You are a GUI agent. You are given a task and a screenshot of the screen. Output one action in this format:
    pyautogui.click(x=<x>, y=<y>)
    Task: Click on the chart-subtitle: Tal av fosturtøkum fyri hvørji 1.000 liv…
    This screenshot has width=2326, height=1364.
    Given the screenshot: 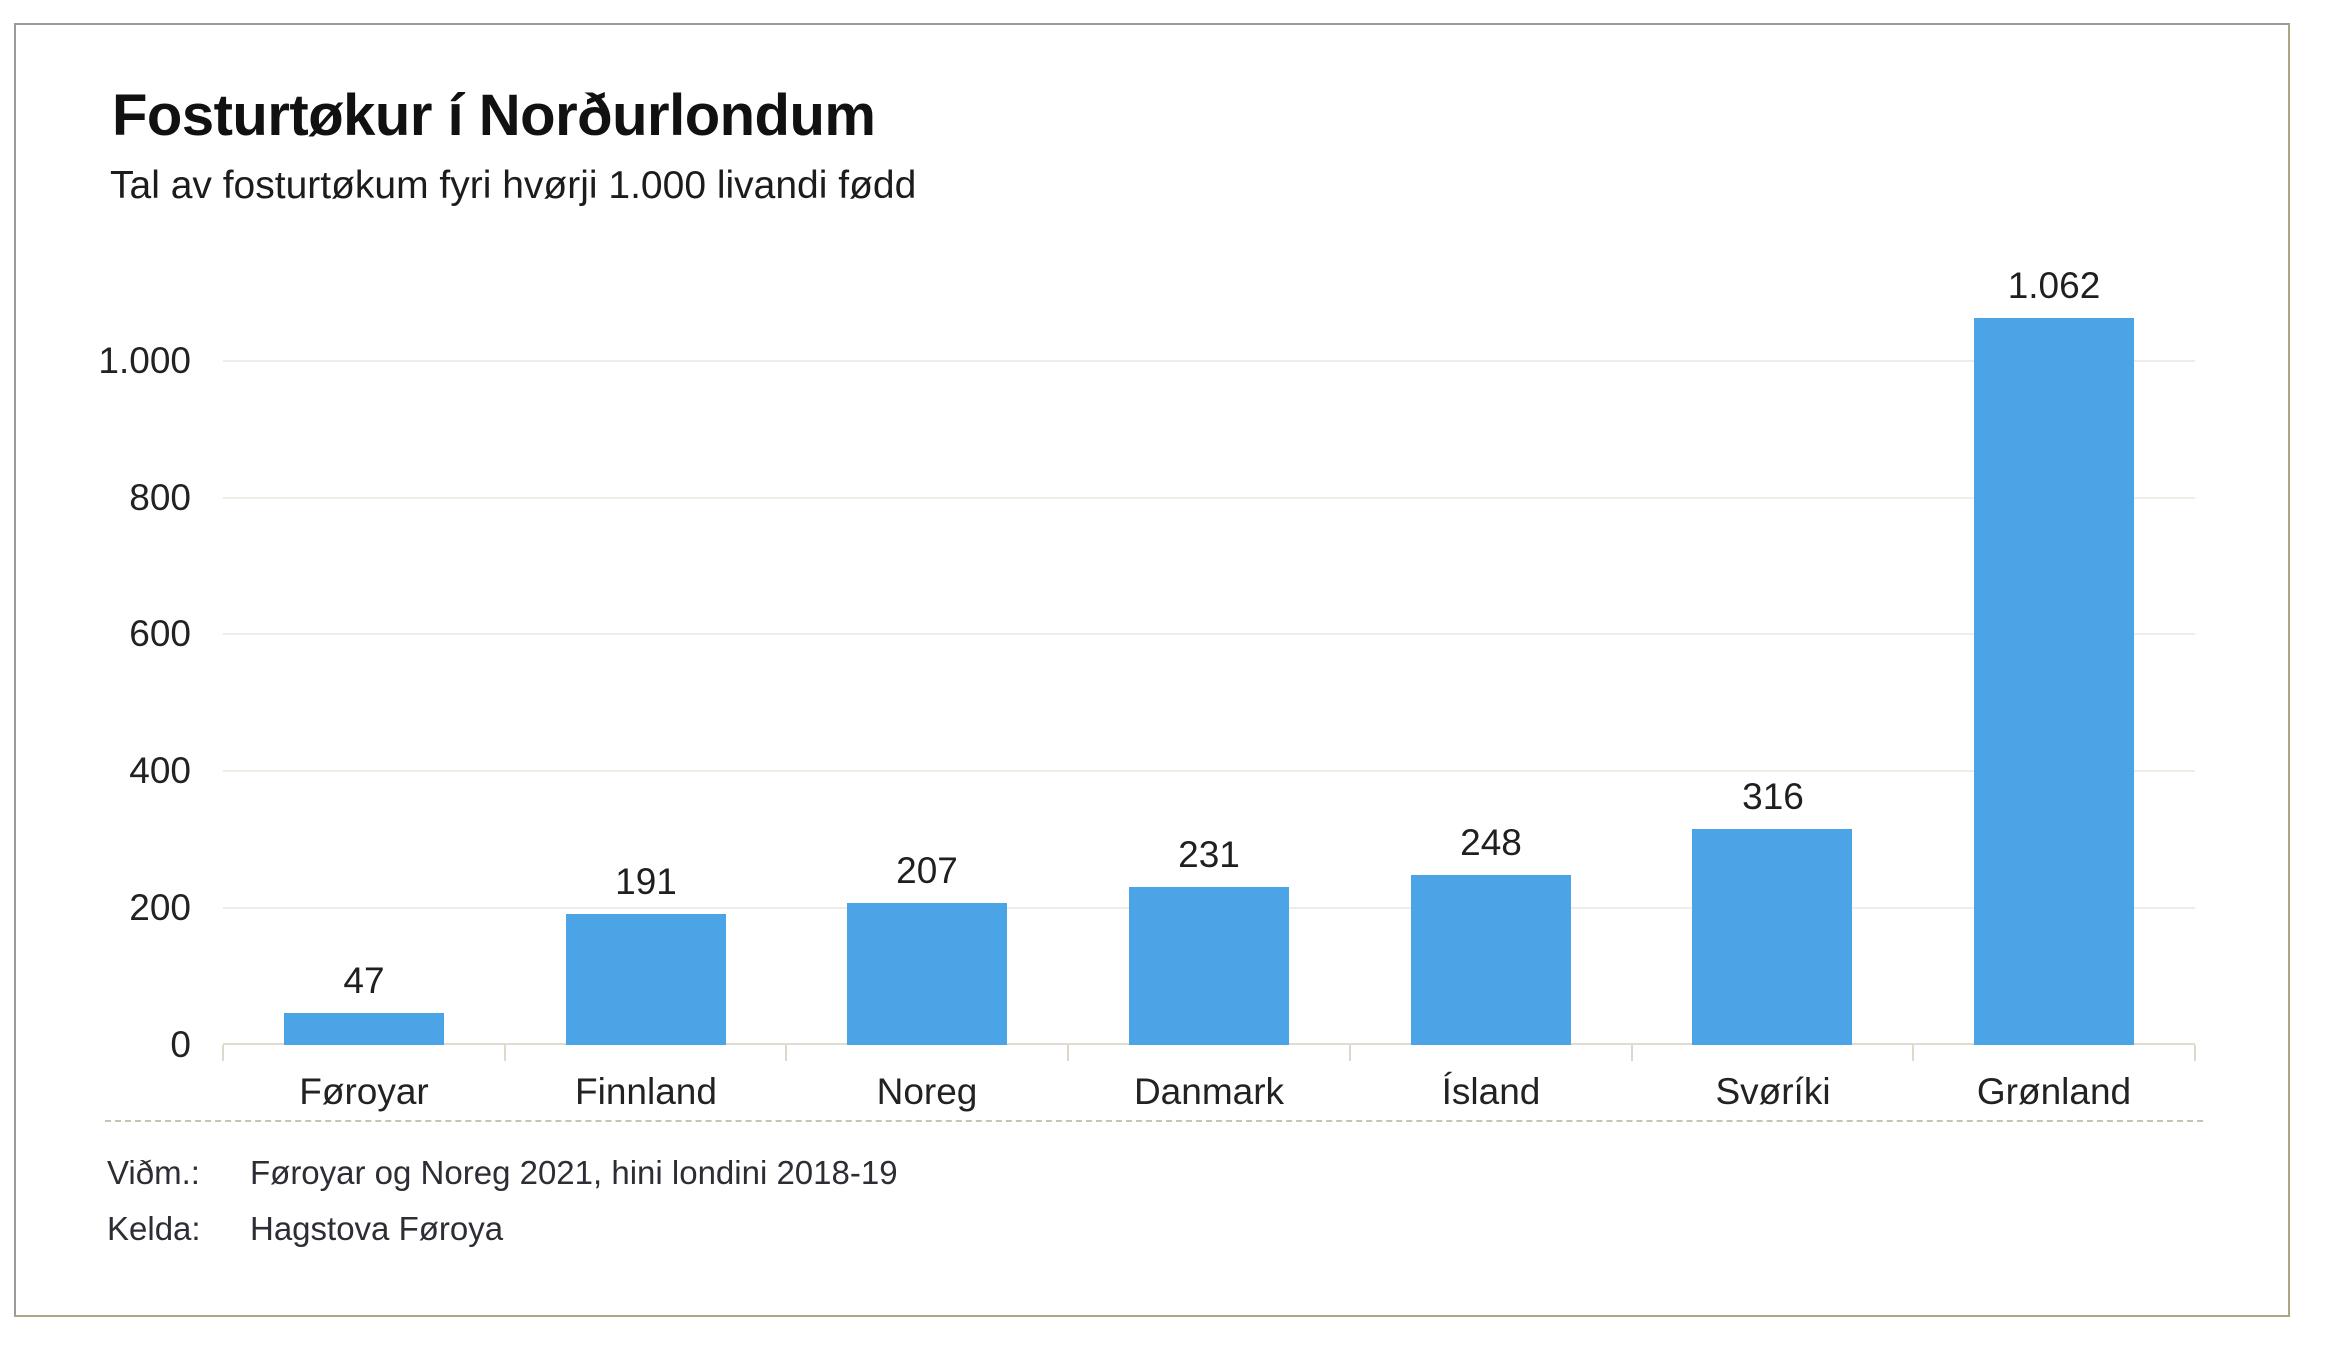 What is the action you would take?
    pyautogui.click(x=513, y=185)
    